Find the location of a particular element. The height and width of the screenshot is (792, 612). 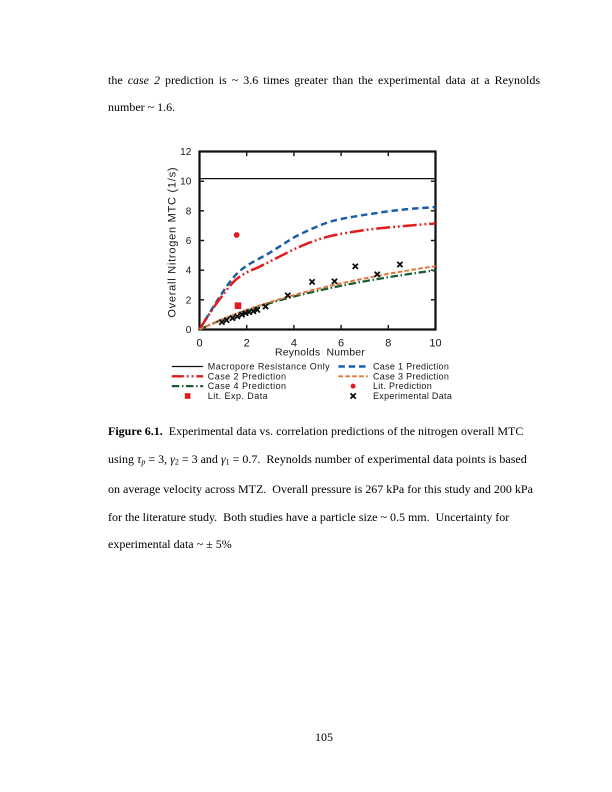

svg-text: Experimental Data is located at coordinates (412, 396).